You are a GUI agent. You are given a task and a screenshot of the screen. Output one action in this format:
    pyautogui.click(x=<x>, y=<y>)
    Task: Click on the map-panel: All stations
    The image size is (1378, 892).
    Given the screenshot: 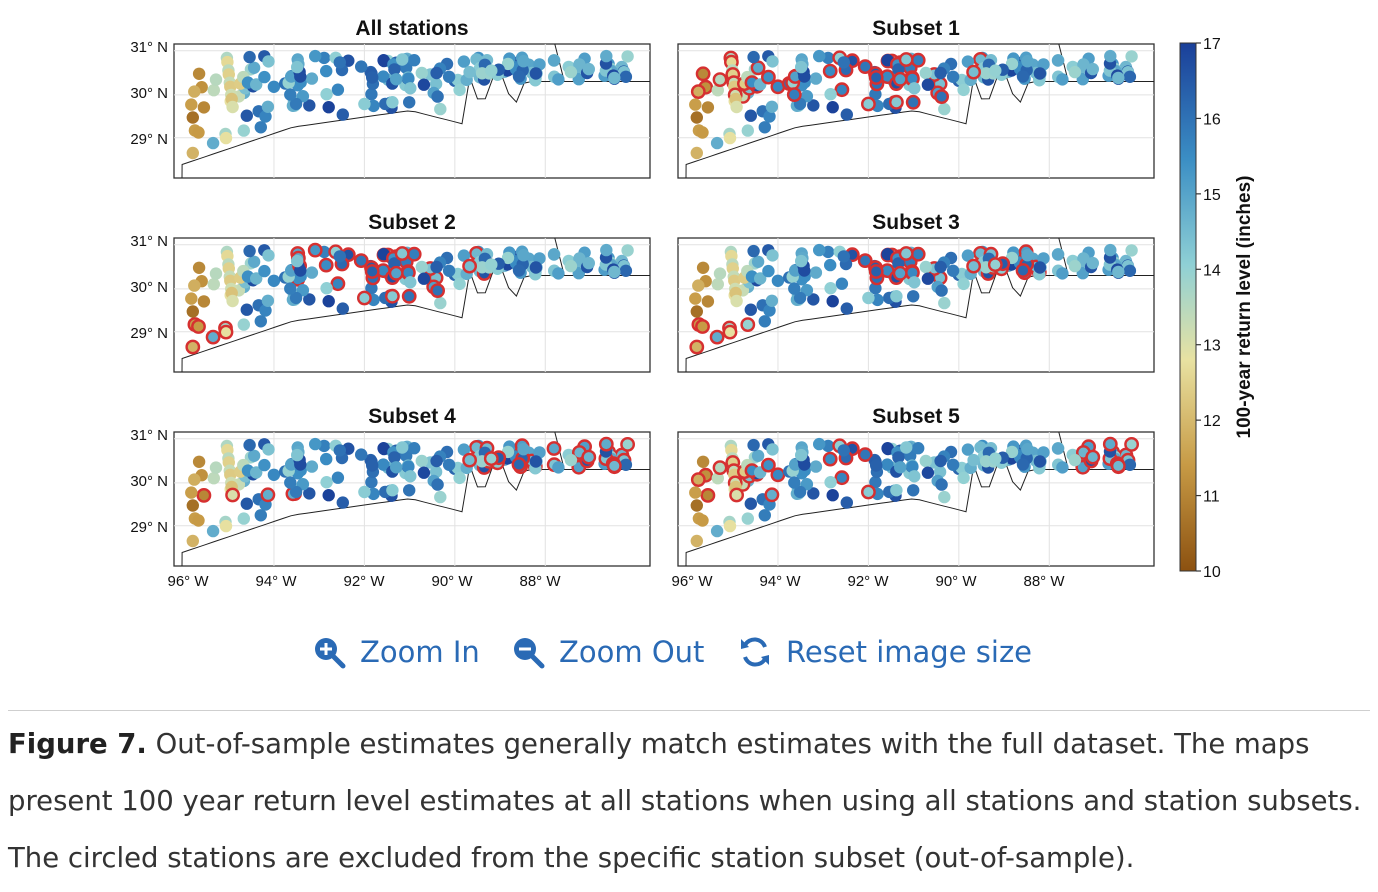 What is the action you would take?
    pyautogui.click(x=412, y=98)
    